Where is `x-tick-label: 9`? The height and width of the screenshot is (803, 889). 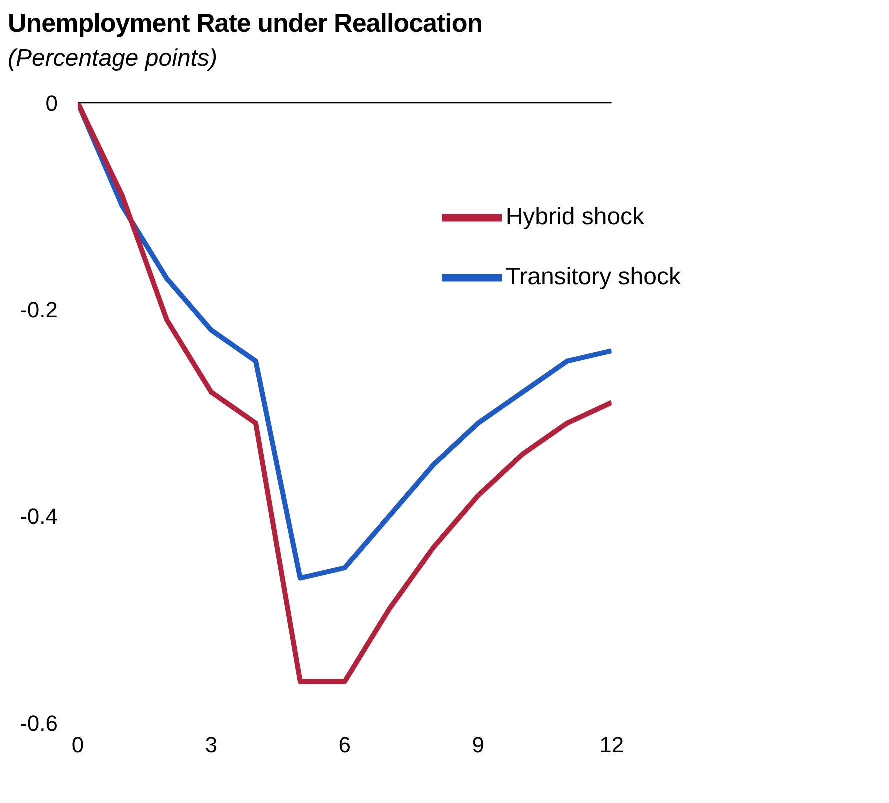 x-tick-label: 9 is located at coordinates (478, 745).